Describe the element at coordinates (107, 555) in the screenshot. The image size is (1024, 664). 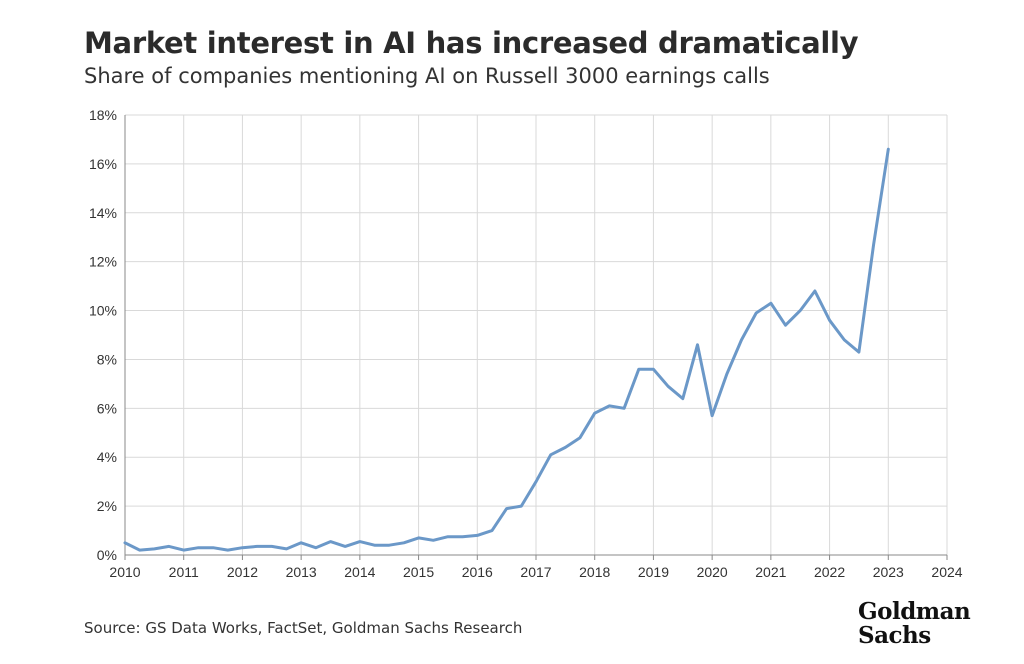
I see `y-tick-label: 0%` at that location.